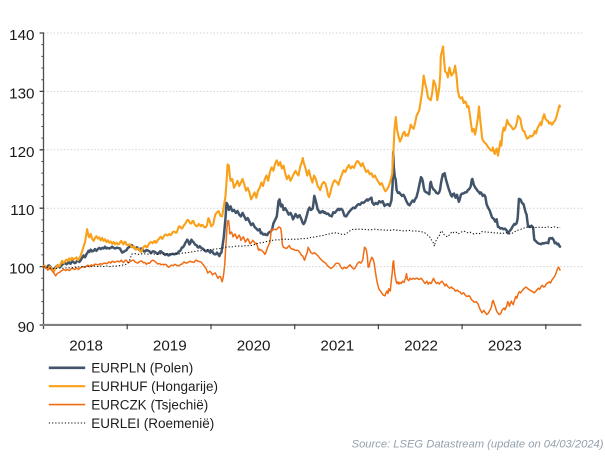  I want to click on svg-text: 2020, so click(254, 345).